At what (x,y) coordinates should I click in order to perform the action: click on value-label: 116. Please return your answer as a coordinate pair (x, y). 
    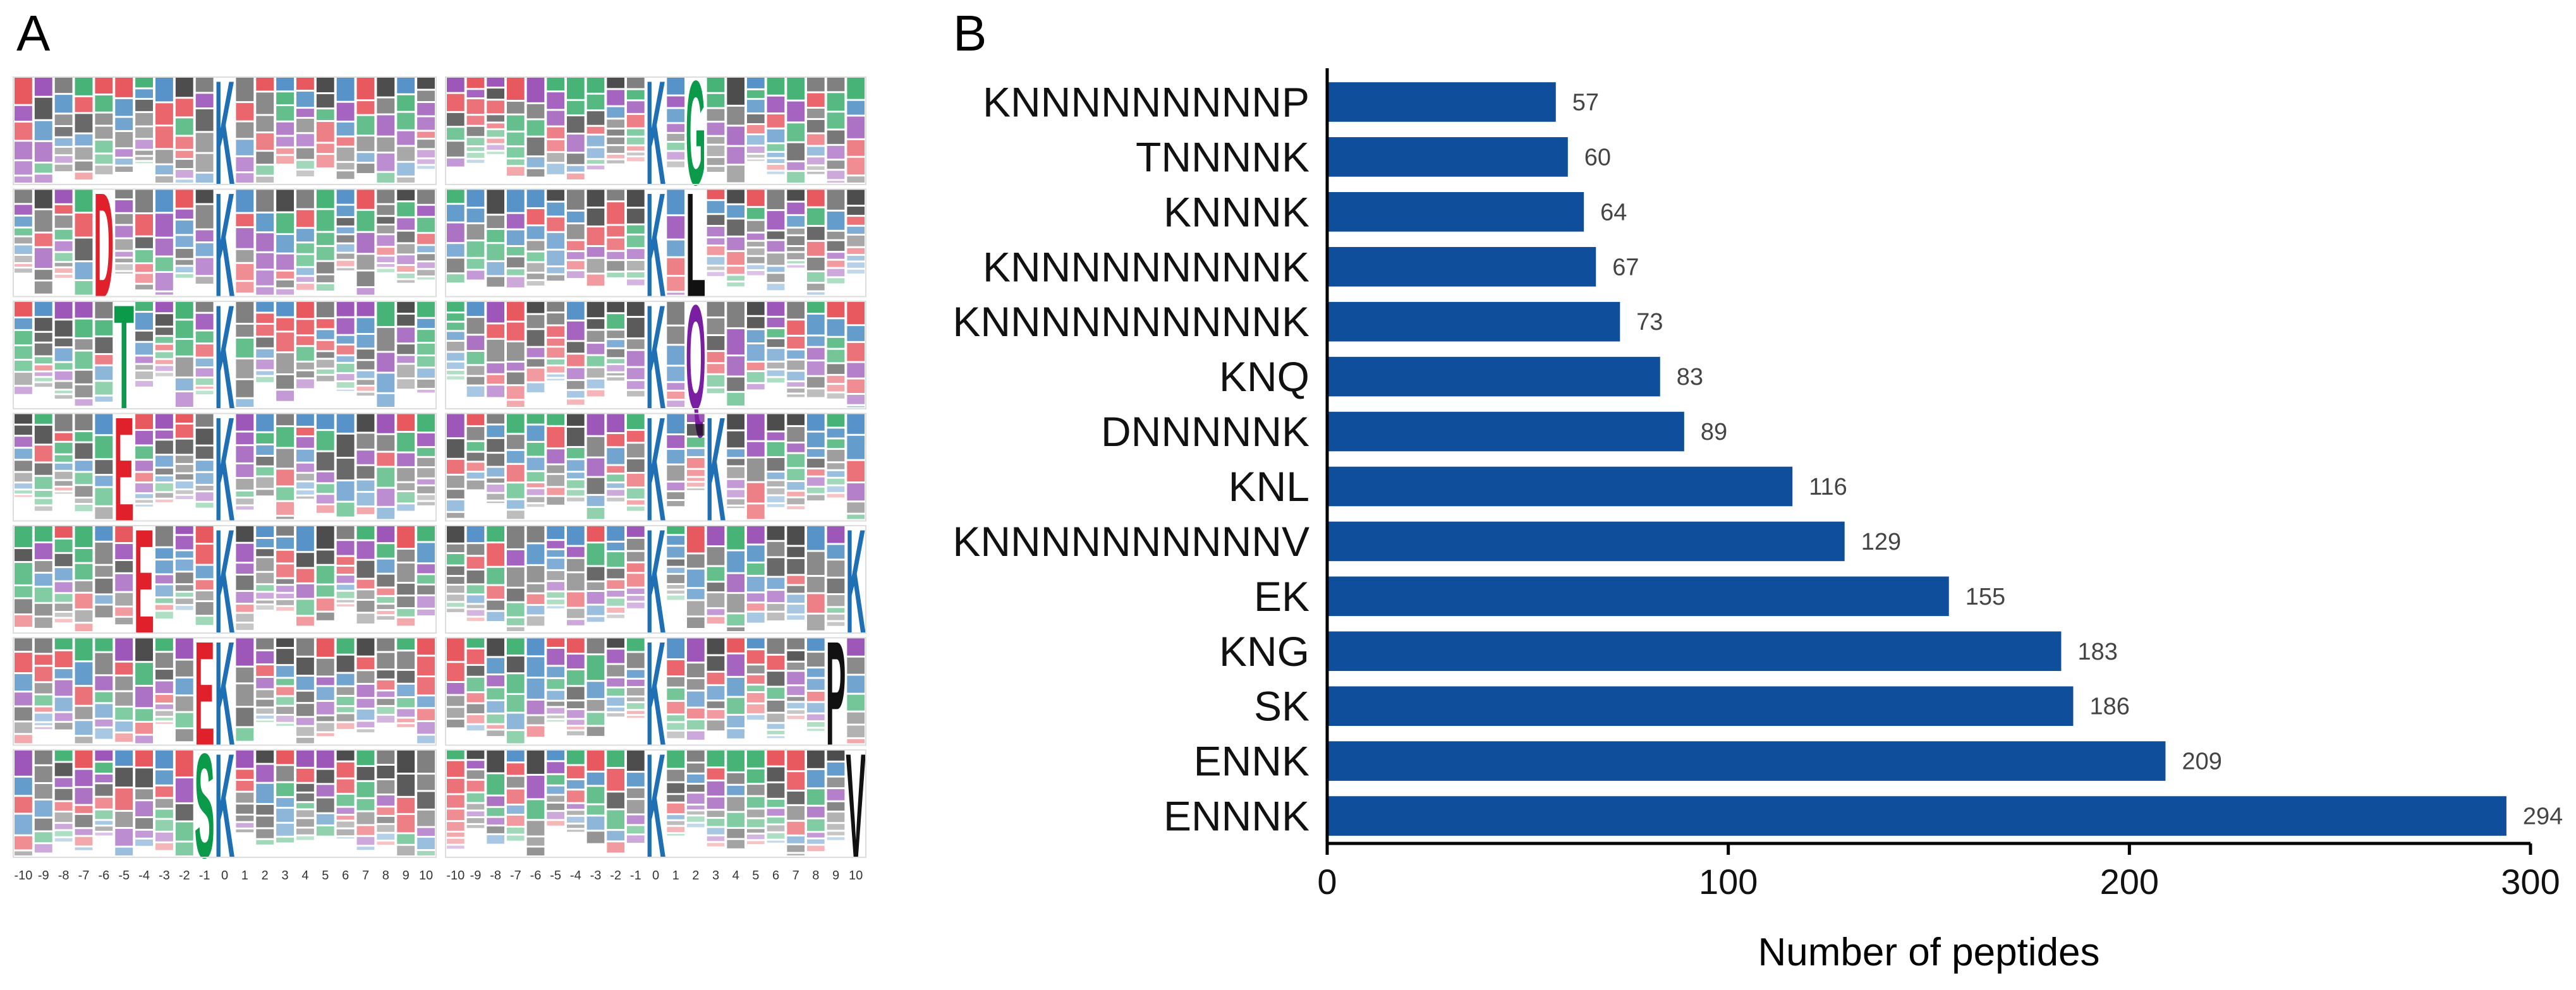
    Looking at the image, I should click on (1828, 487).